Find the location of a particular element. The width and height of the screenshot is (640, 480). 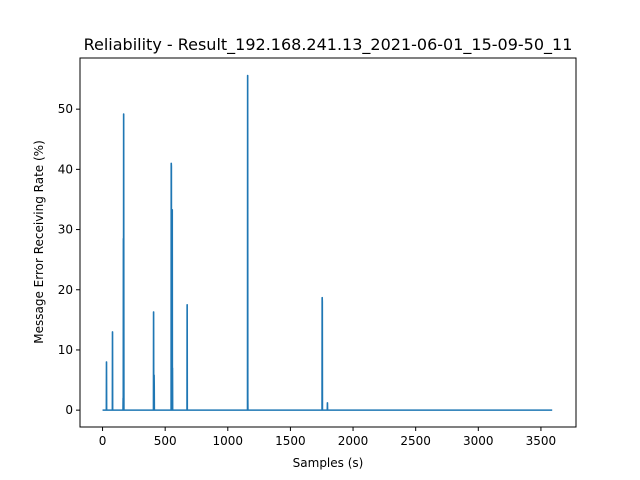

x-tick-label: 2000 is located at coordinates (353, 441).